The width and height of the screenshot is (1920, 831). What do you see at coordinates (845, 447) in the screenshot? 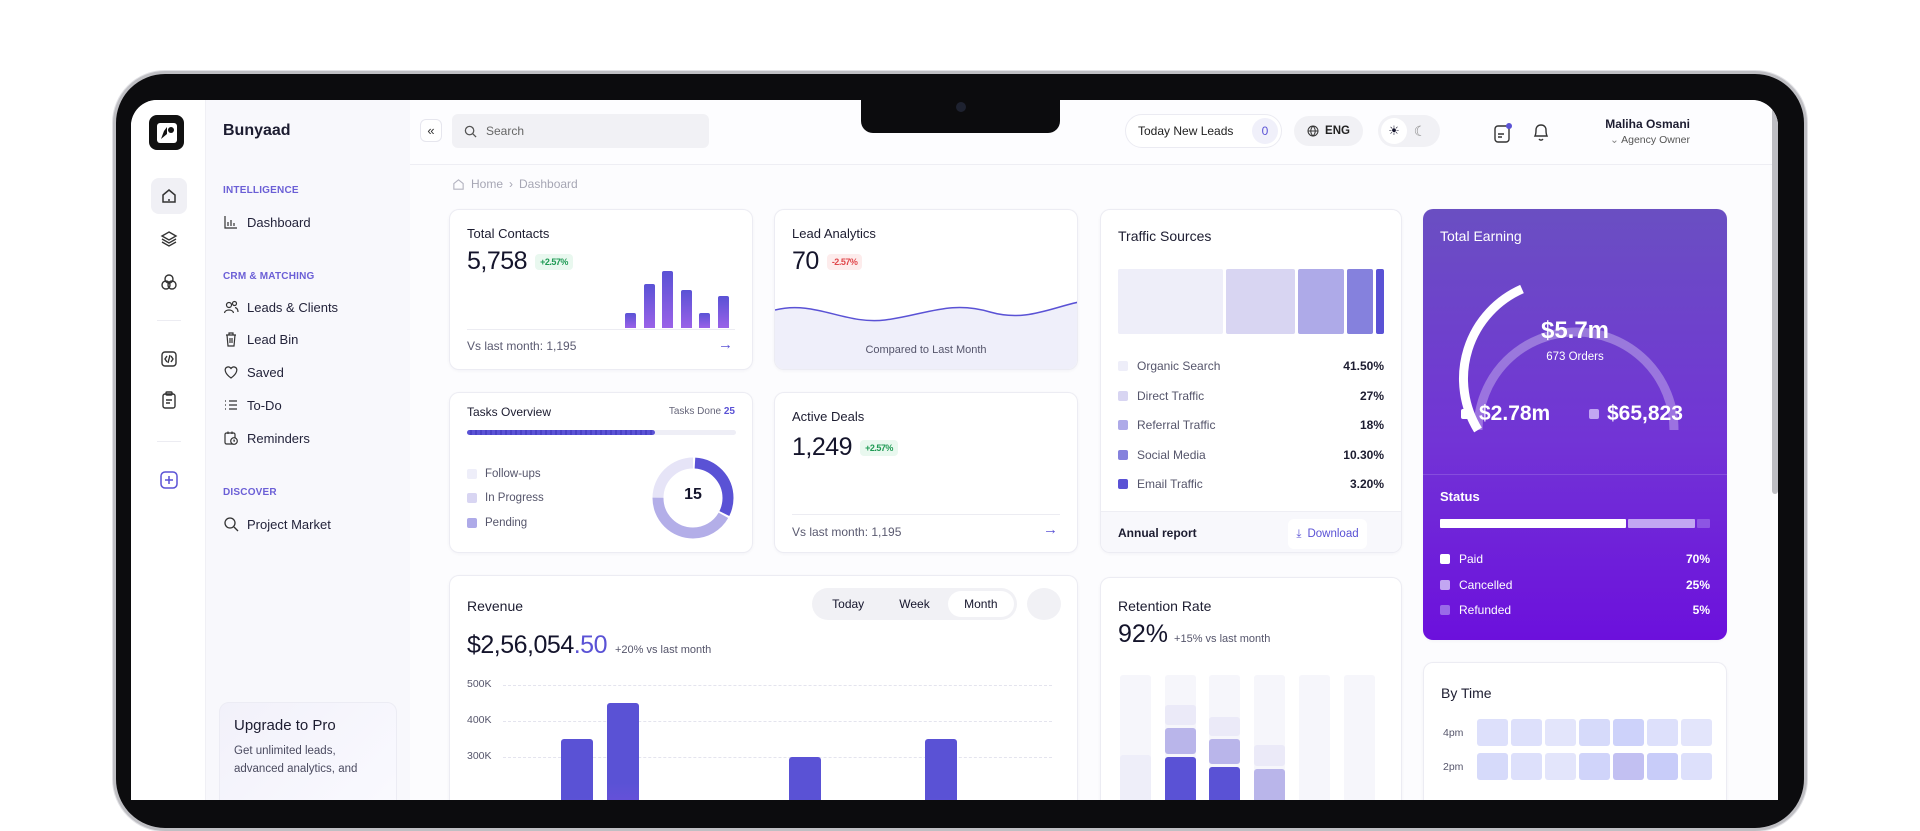
I see `metric-value: 1,249 +2.57%` at bounding box center [845, 447].